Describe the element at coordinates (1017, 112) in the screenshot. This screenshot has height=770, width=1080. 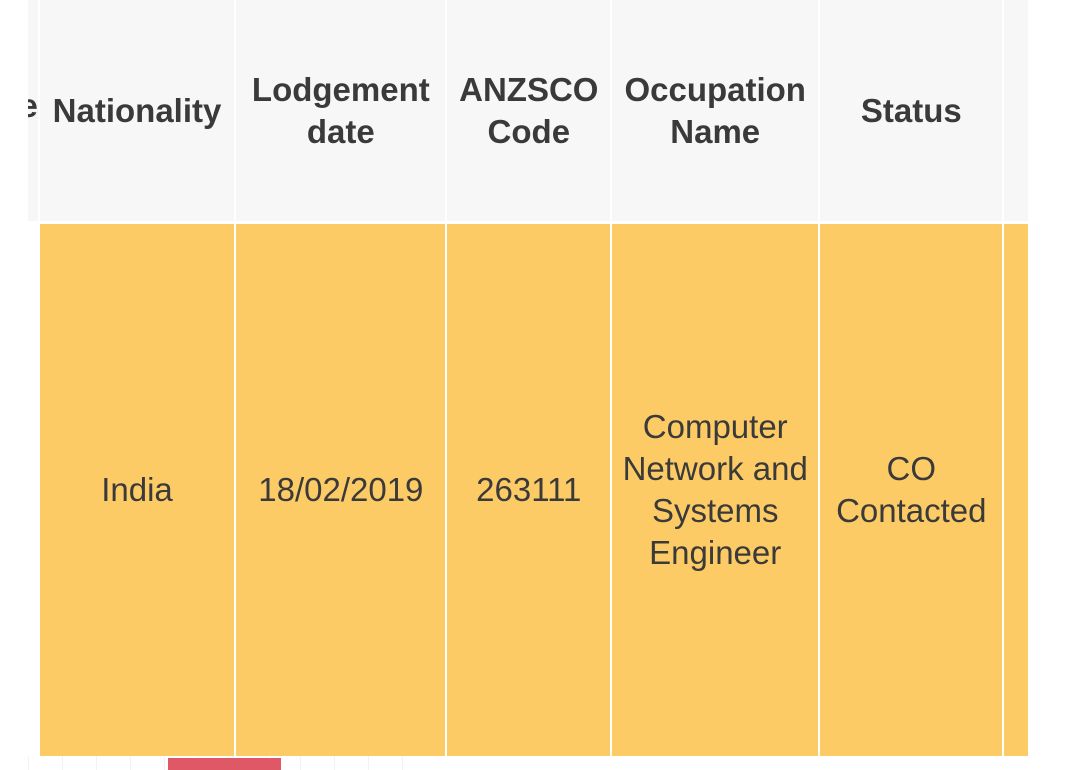
I see `header-next-cut-off` at that location.